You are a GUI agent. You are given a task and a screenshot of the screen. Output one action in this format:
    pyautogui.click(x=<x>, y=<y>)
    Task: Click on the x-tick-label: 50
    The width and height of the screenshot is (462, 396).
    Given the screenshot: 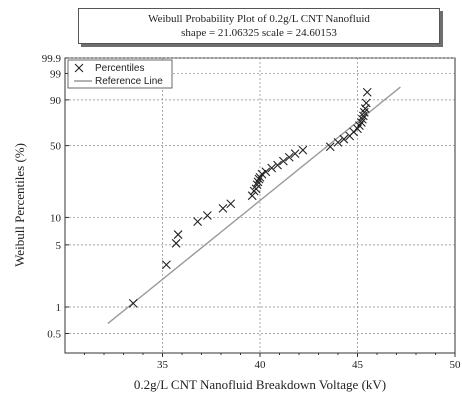 What is the action you would take?
    pyautogui.click(x=456, y=365)
    